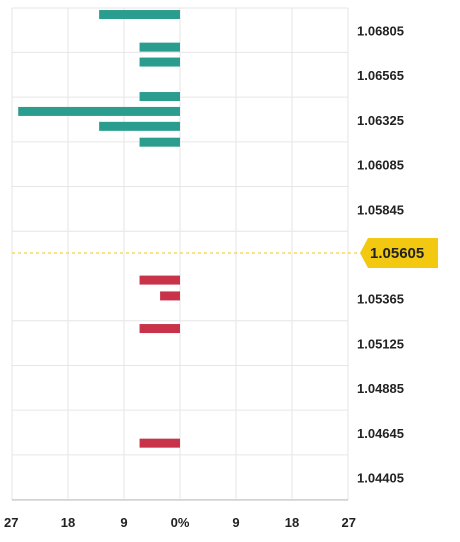  Describe the element at coordinates (380, 299) in the screenshot. I see `y-tick-label: 1.05365` at that location.